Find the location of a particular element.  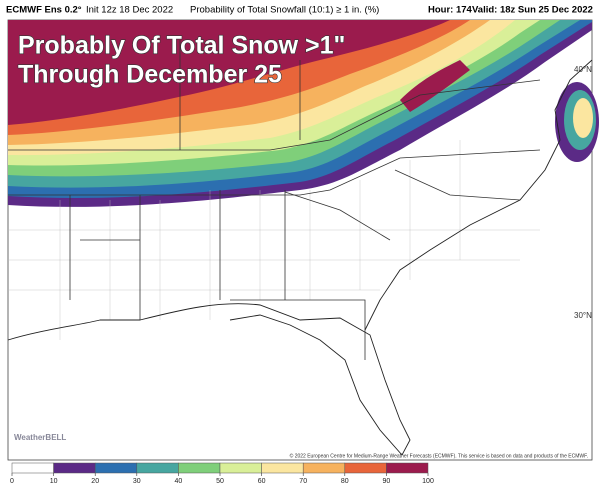

colorbar-tick-label: 100 is located at coordinates (428, 481).